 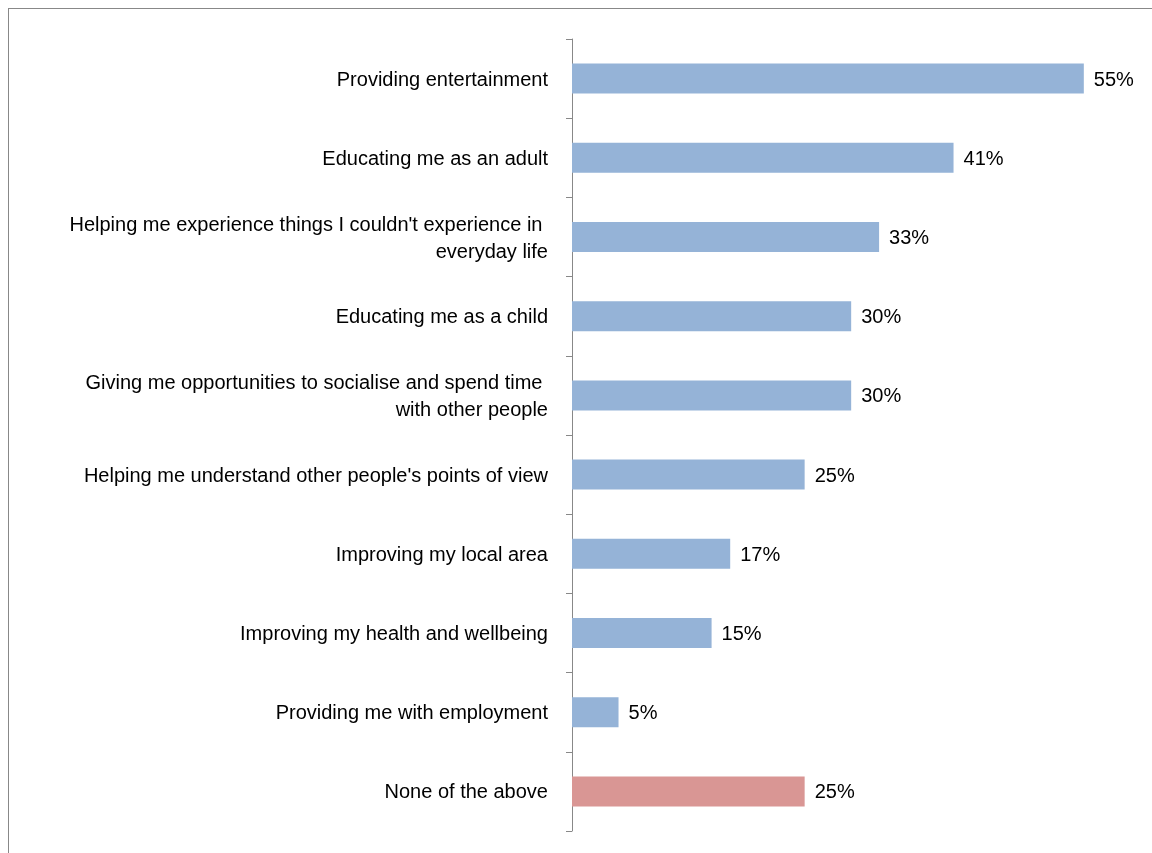 I want to click on y-tick-label: None of the above, so click(x=466, y=791).